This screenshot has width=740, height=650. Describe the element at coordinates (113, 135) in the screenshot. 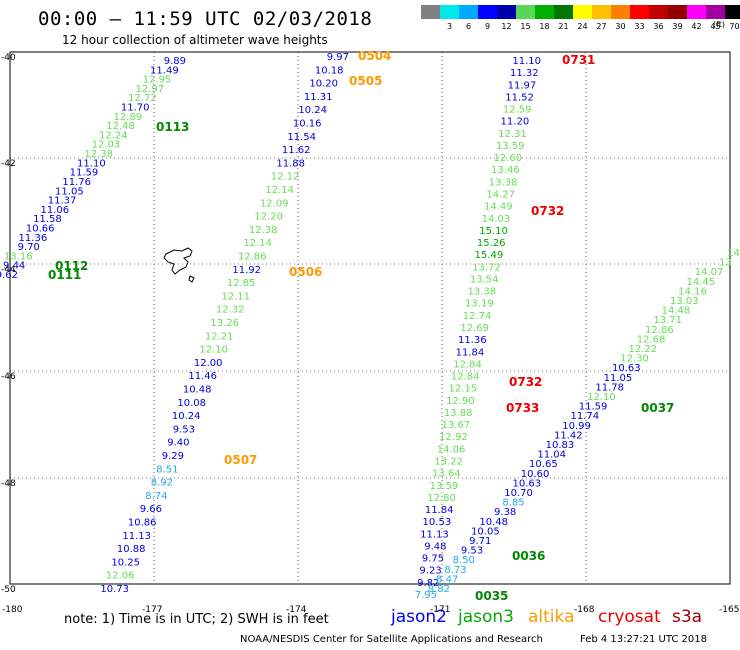

I see `wave-height-value: 12.24` at that location.